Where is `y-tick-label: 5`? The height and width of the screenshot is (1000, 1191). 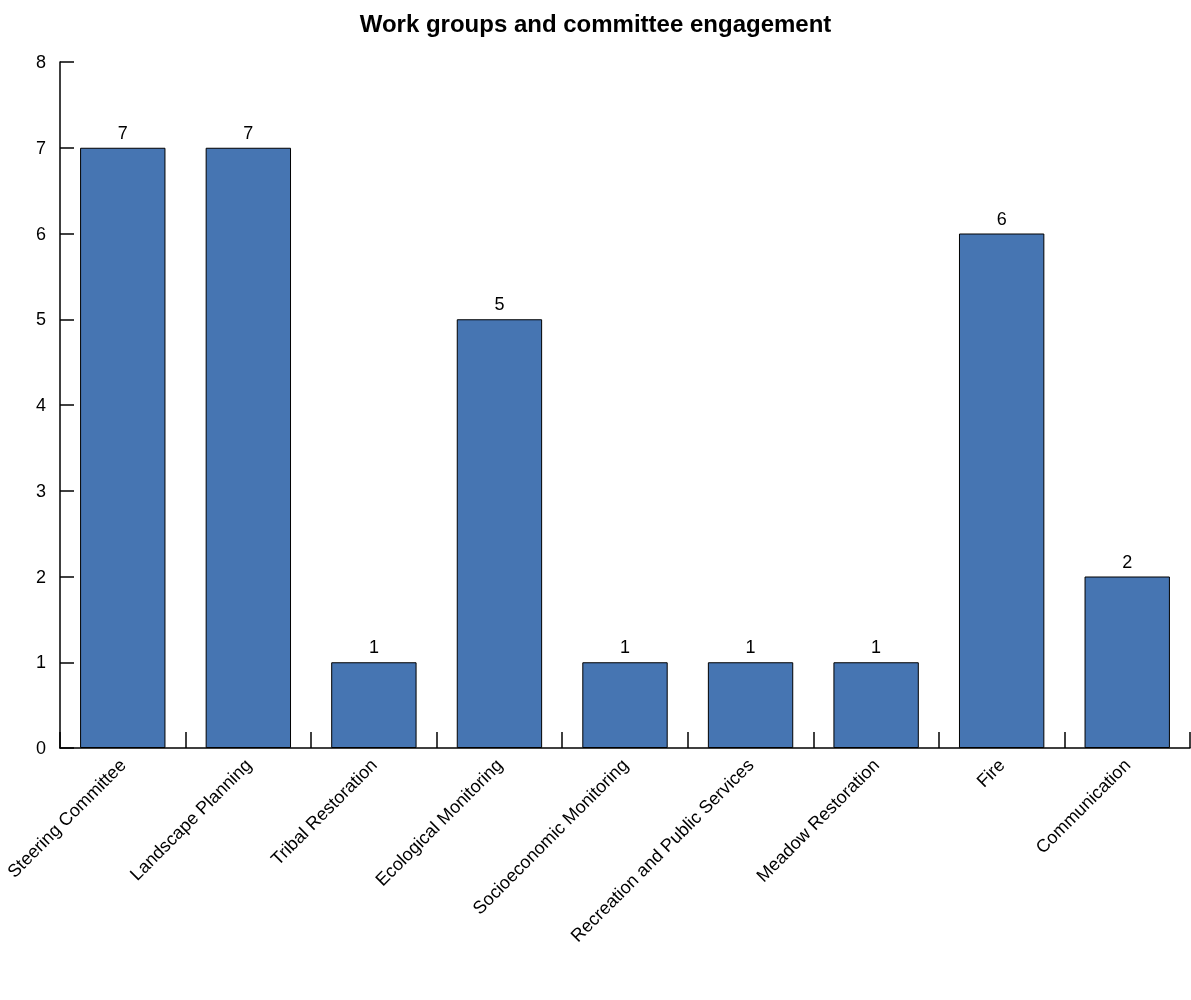 y-tick-label: 5 is located at coordinates (40, 319).